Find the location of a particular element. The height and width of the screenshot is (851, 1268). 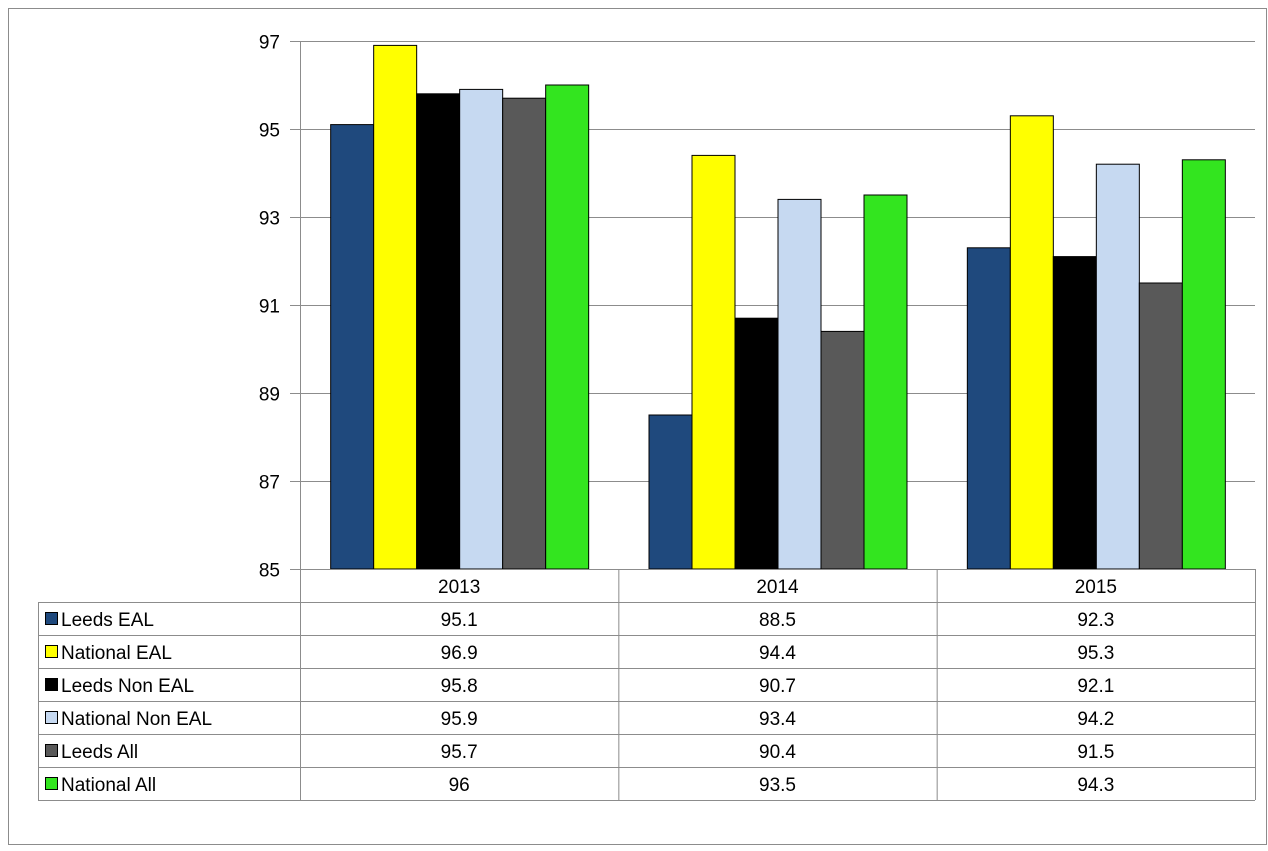

data-label-national-all-2013: 96 is located at coordinates (459, 785).